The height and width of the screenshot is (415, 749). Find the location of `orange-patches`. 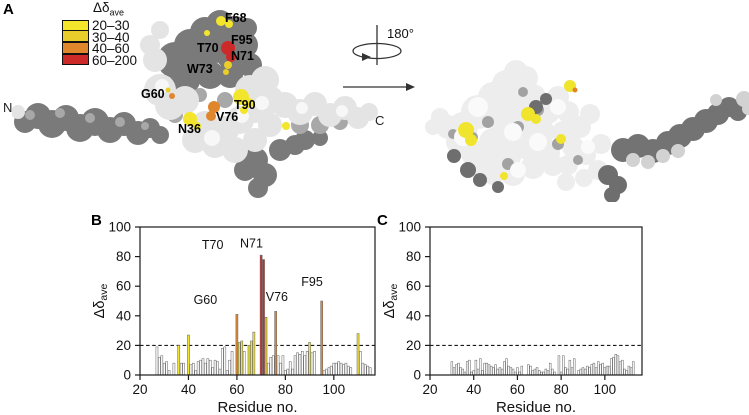

orange-patches is located at coordinates (194, 107).